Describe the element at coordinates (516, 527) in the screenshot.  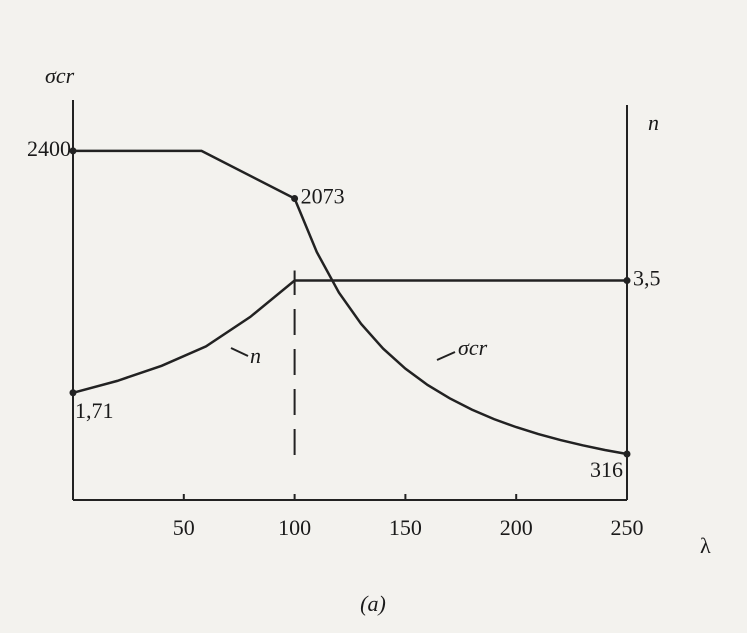
I see `x-tick-label: 200` at that location.